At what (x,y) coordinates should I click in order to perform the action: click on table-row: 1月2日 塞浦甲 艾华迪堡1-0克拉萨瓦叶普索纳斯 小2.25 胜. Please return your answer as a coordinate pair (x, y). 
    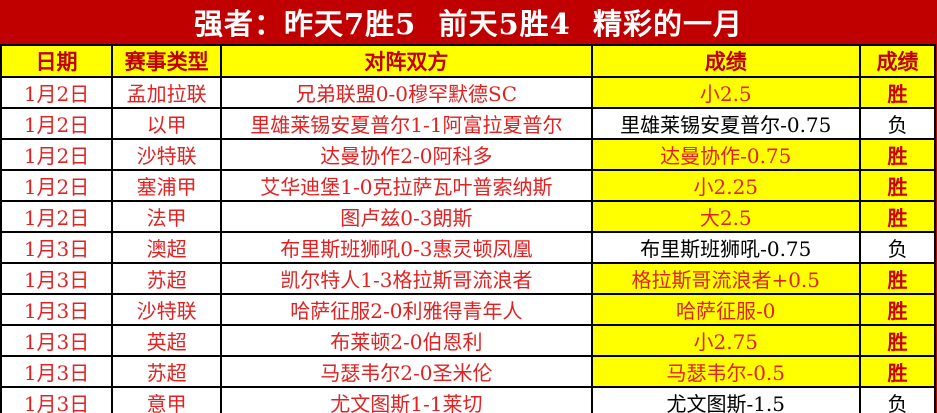
    Looking at the image, I should click on (468, 185).